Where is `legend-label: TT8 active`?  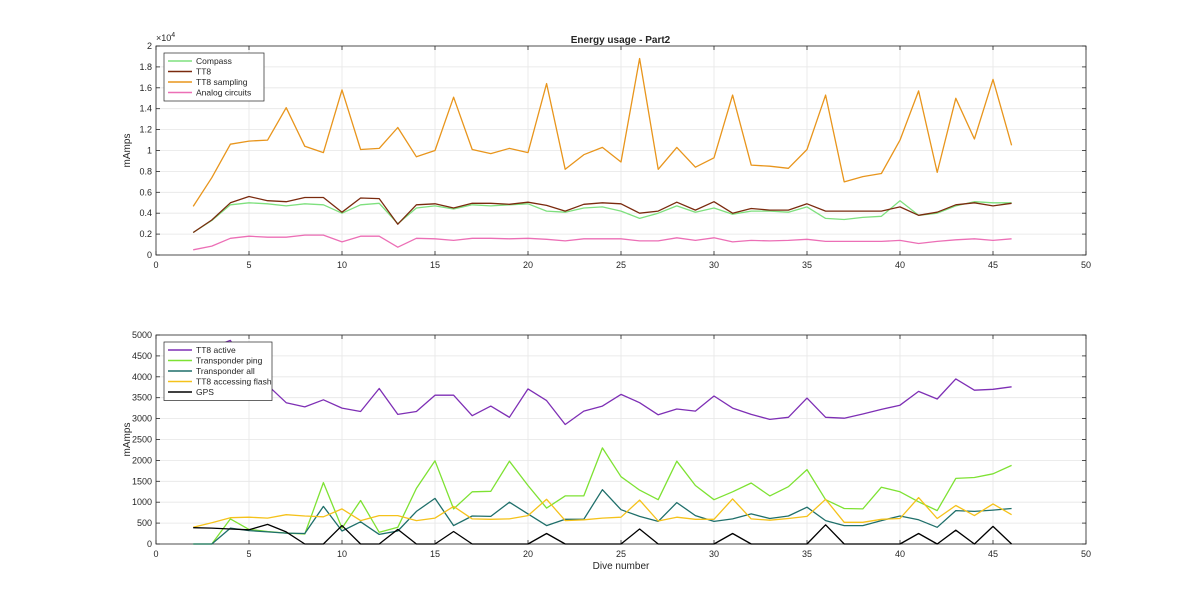
legend-label: TT8 active is located at coordinates (216, 350).